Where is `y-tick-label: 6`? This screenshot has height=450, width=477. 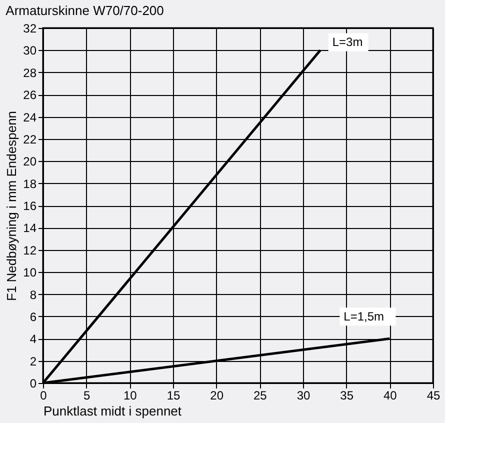
y-tick-label: 6 is located at coordinates (33, 317).